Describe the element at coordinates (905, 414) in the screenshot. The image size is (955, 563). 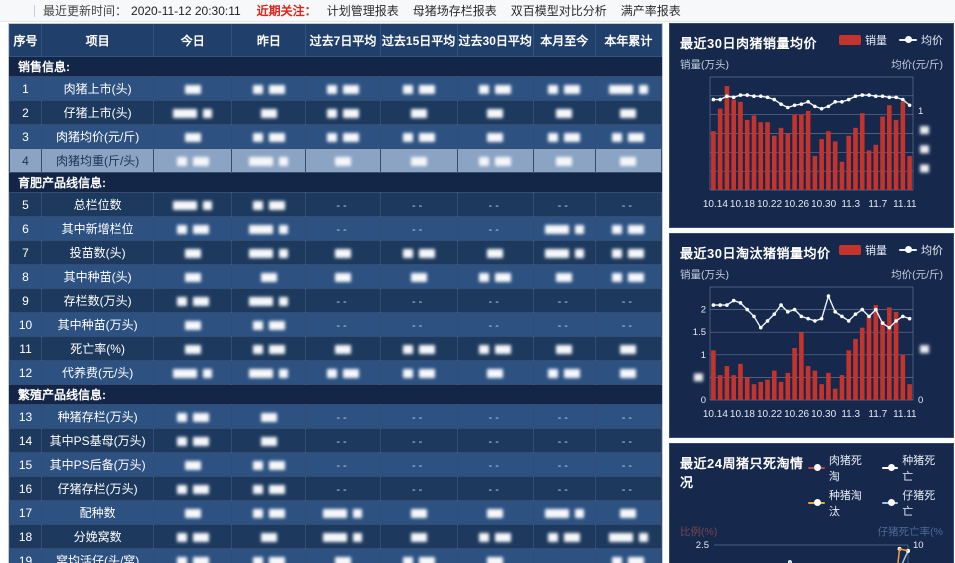
I see `svg-text: 11.11` at that location.